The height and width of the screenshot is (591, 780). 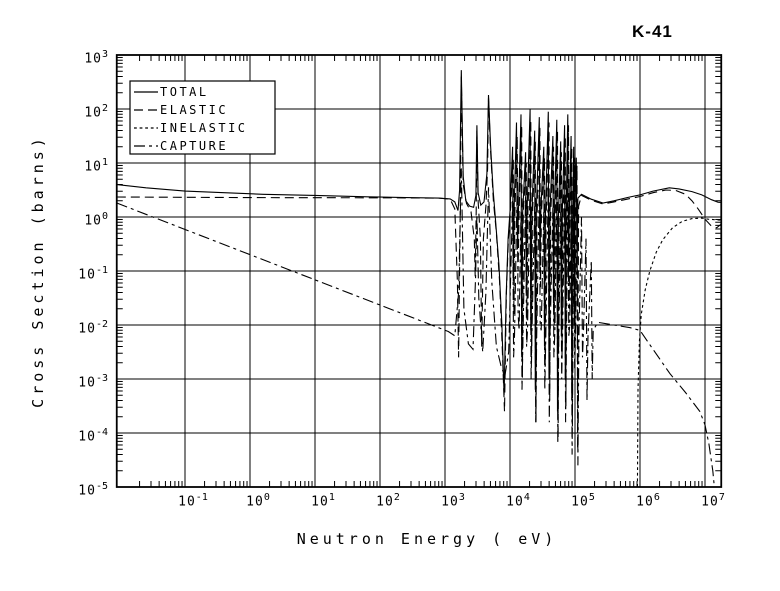 I want to click on y-tick-label-1e3: 103, so click(x=96, y=58).